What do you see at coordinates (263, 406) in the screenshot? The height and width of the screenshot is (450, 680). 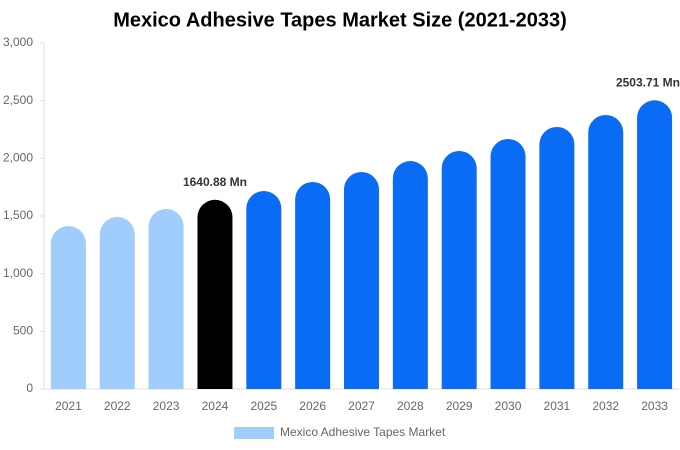 I see `x-tick-label: 2025` at bounding box center [263, 406].